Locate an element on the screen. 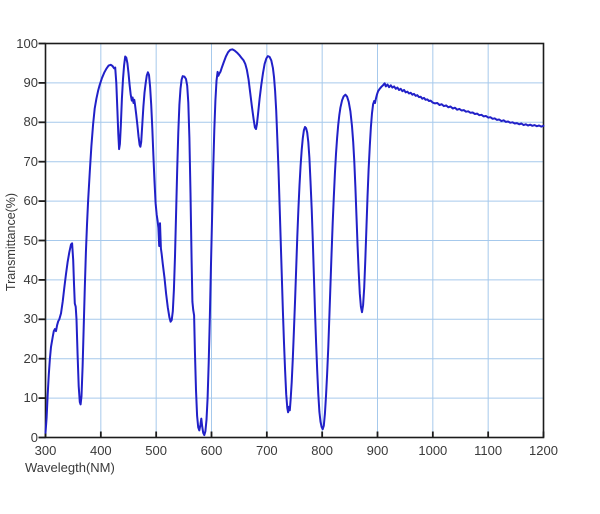  x-tick-label: 300 is located at coordinates (45, 450).